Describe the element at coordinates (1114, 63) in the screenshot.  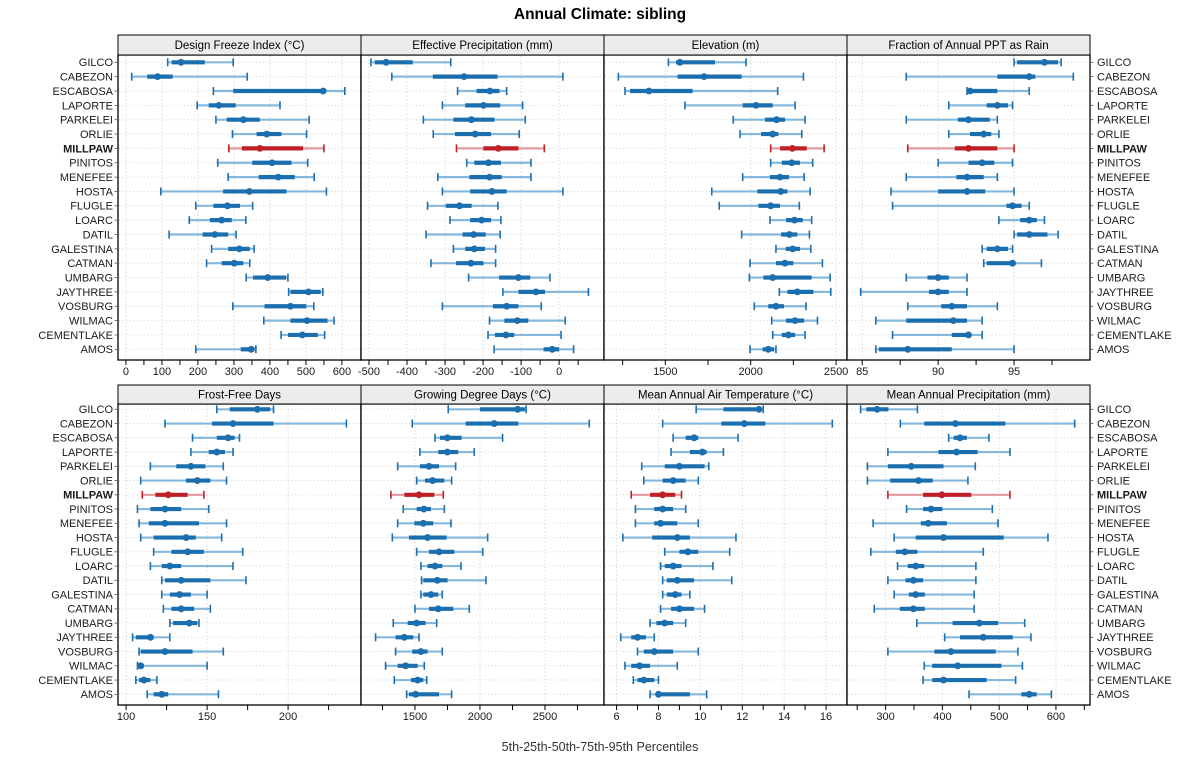
I see `site-label-right-gilco: GILCO` at that location.